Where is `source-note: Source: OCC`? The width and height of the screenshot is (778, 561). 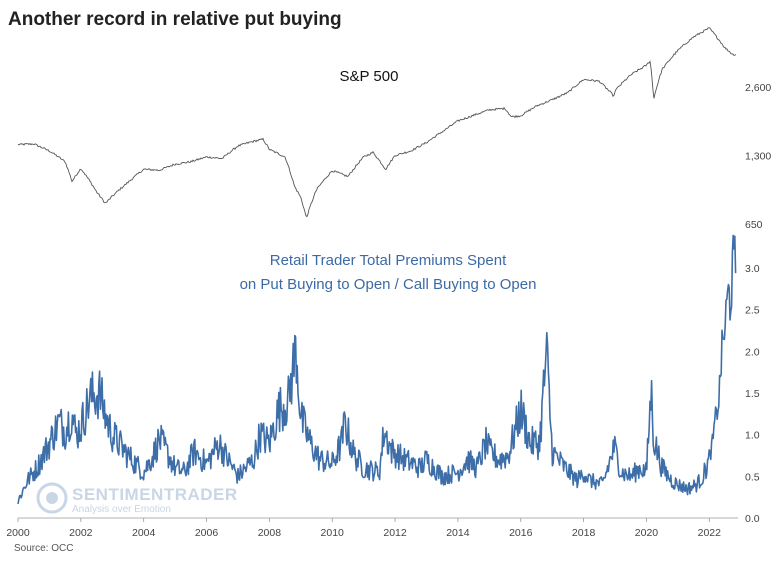 source-note: Source: OCC is located at coordinates (43, 548).